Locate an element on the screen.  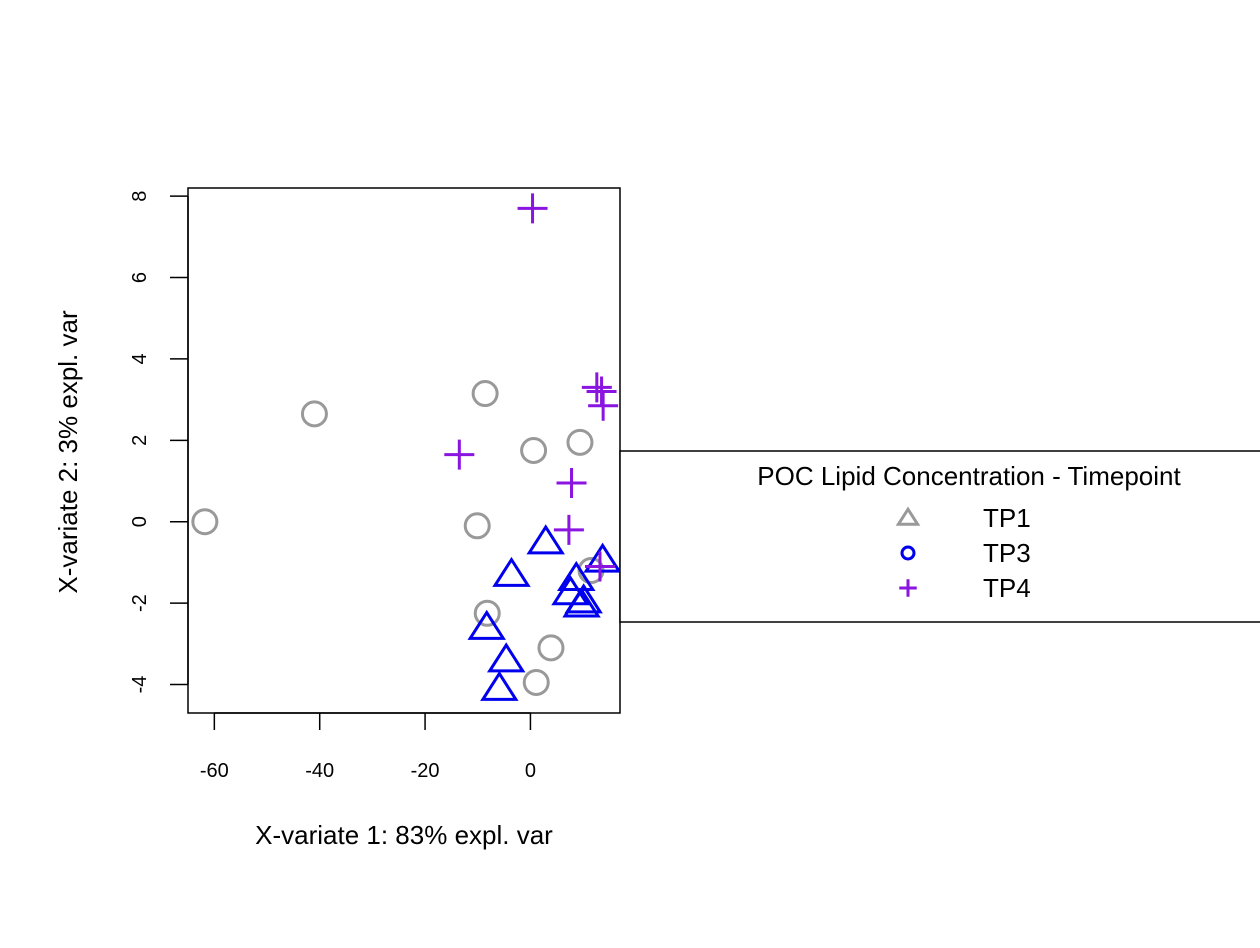
x-tick-label: 0 is located at coordinates (530, 771).